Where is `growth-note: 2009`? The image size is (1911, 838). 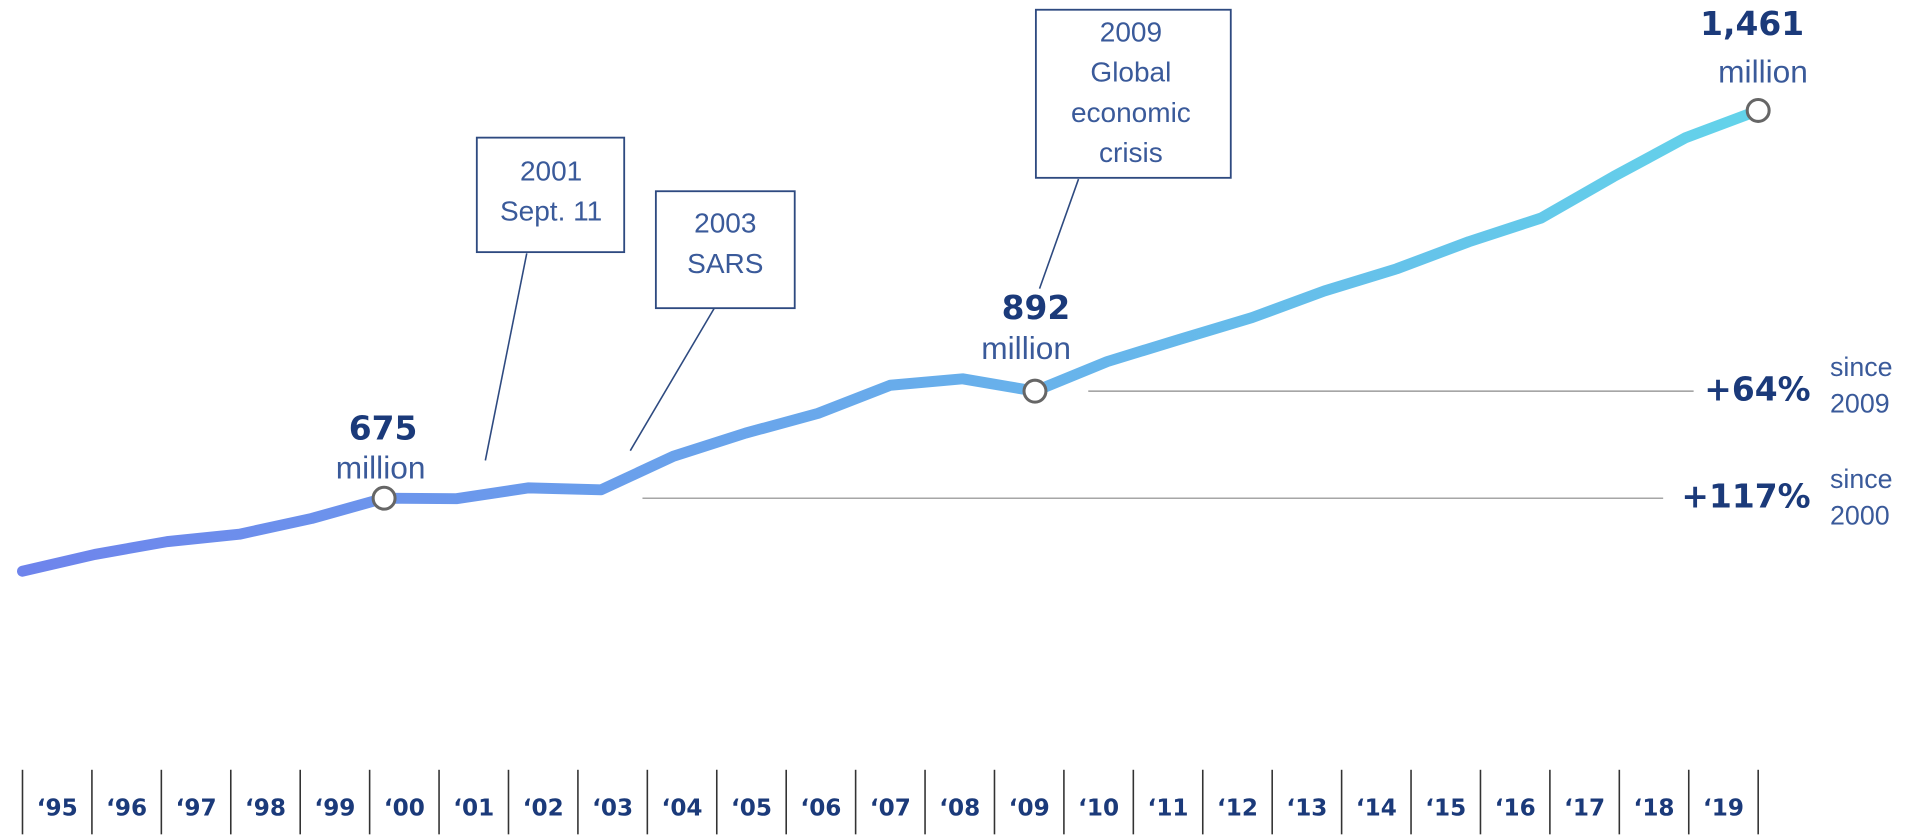
growth-note: 2009 is located at coordinates (1860, 404).